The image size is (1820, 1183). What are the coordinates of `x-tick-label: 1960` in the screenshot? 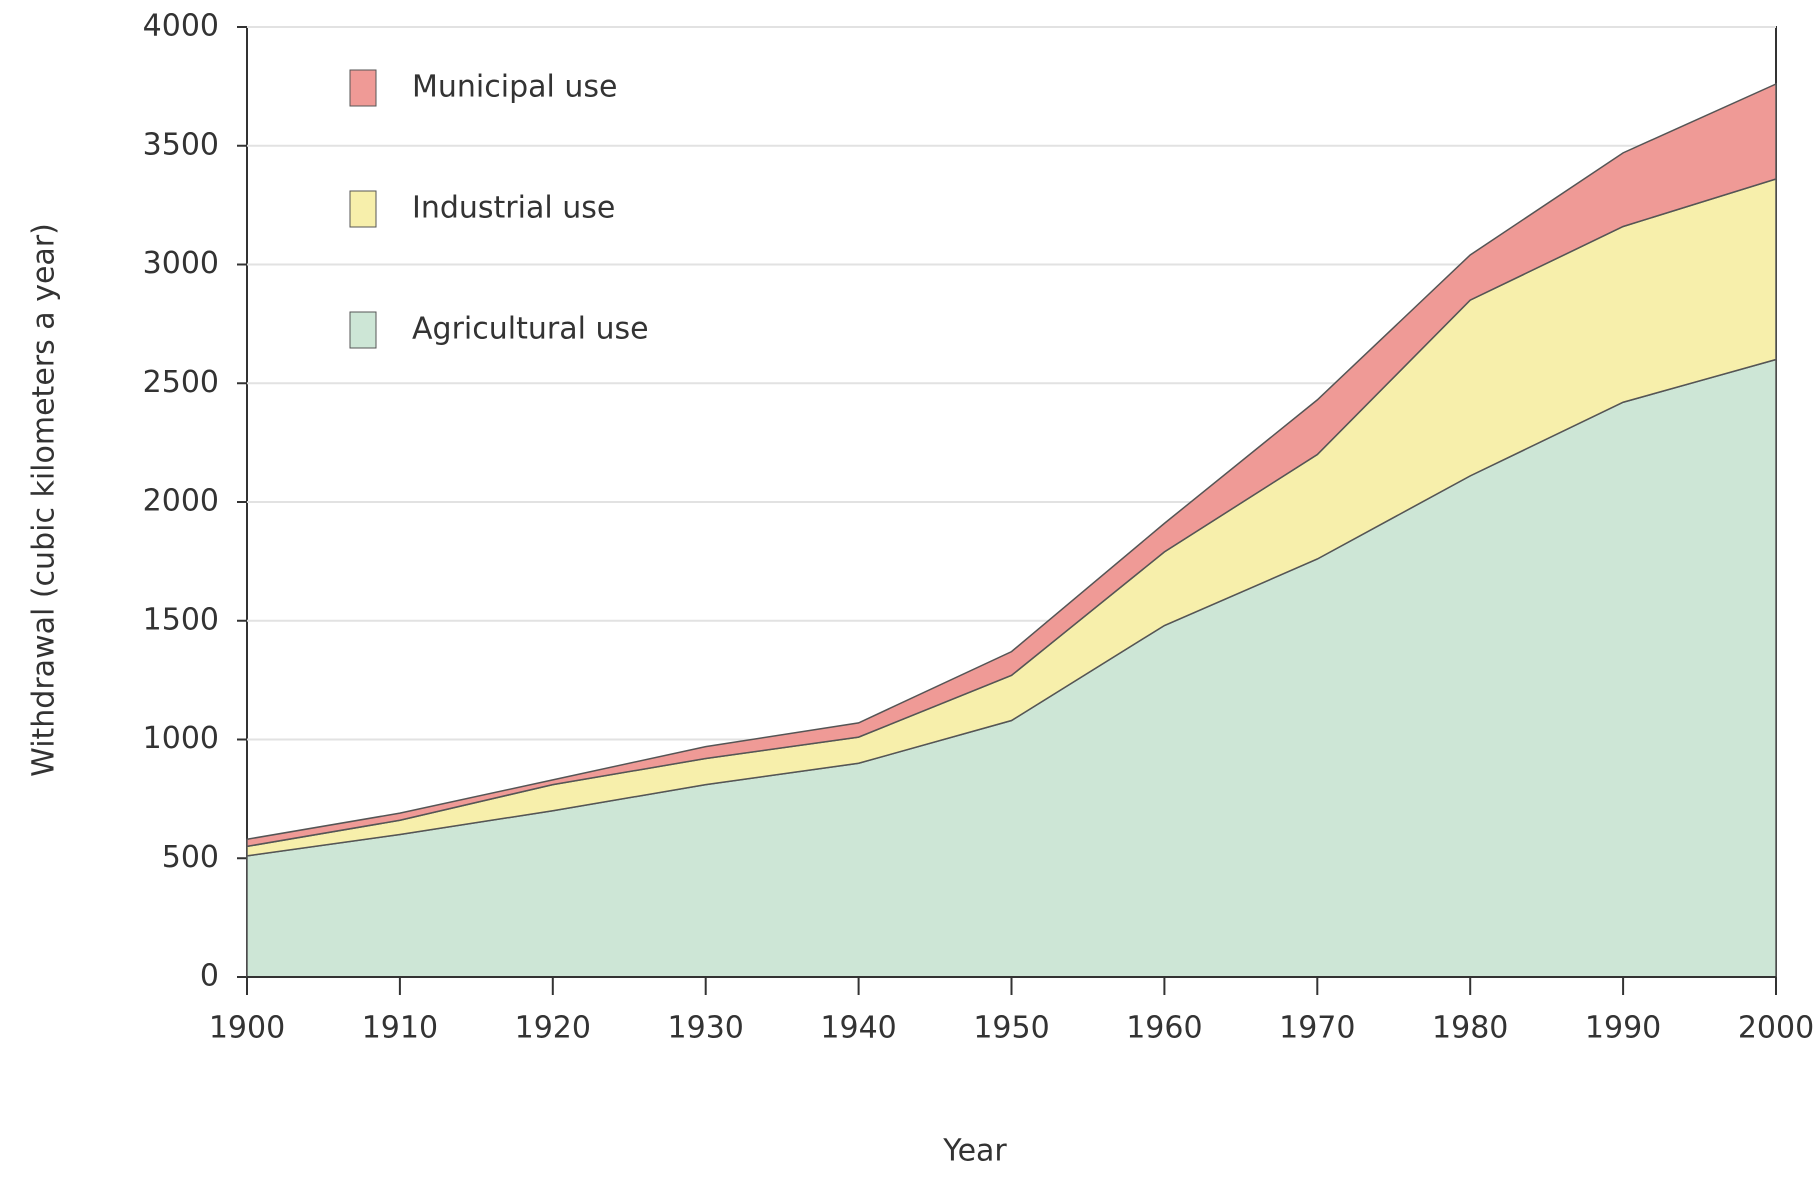 It's located at (1164, 1028).